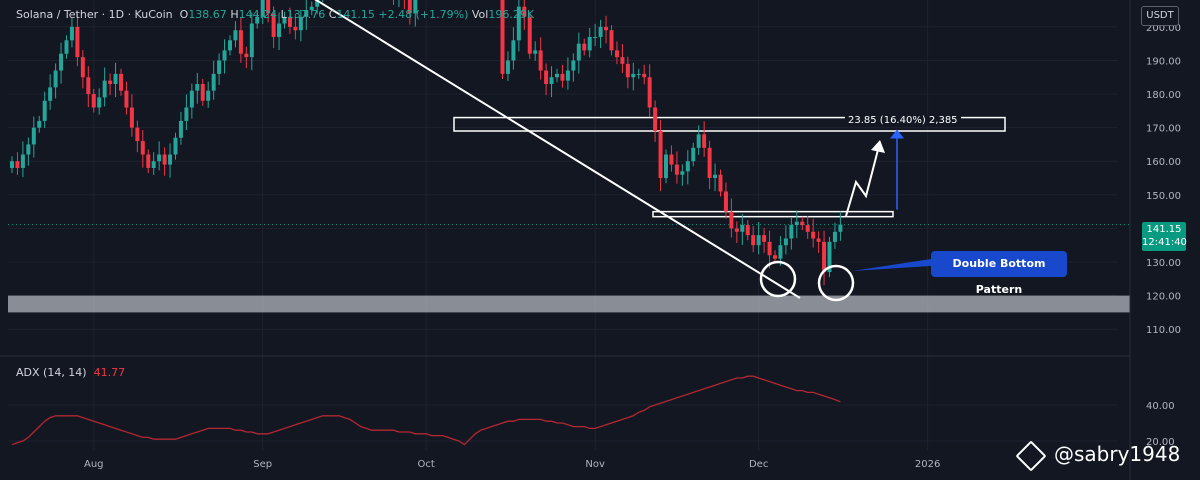  Describe the element at coordinates (729, 124) in the screenshot. I see `resistance-zone` at that location.